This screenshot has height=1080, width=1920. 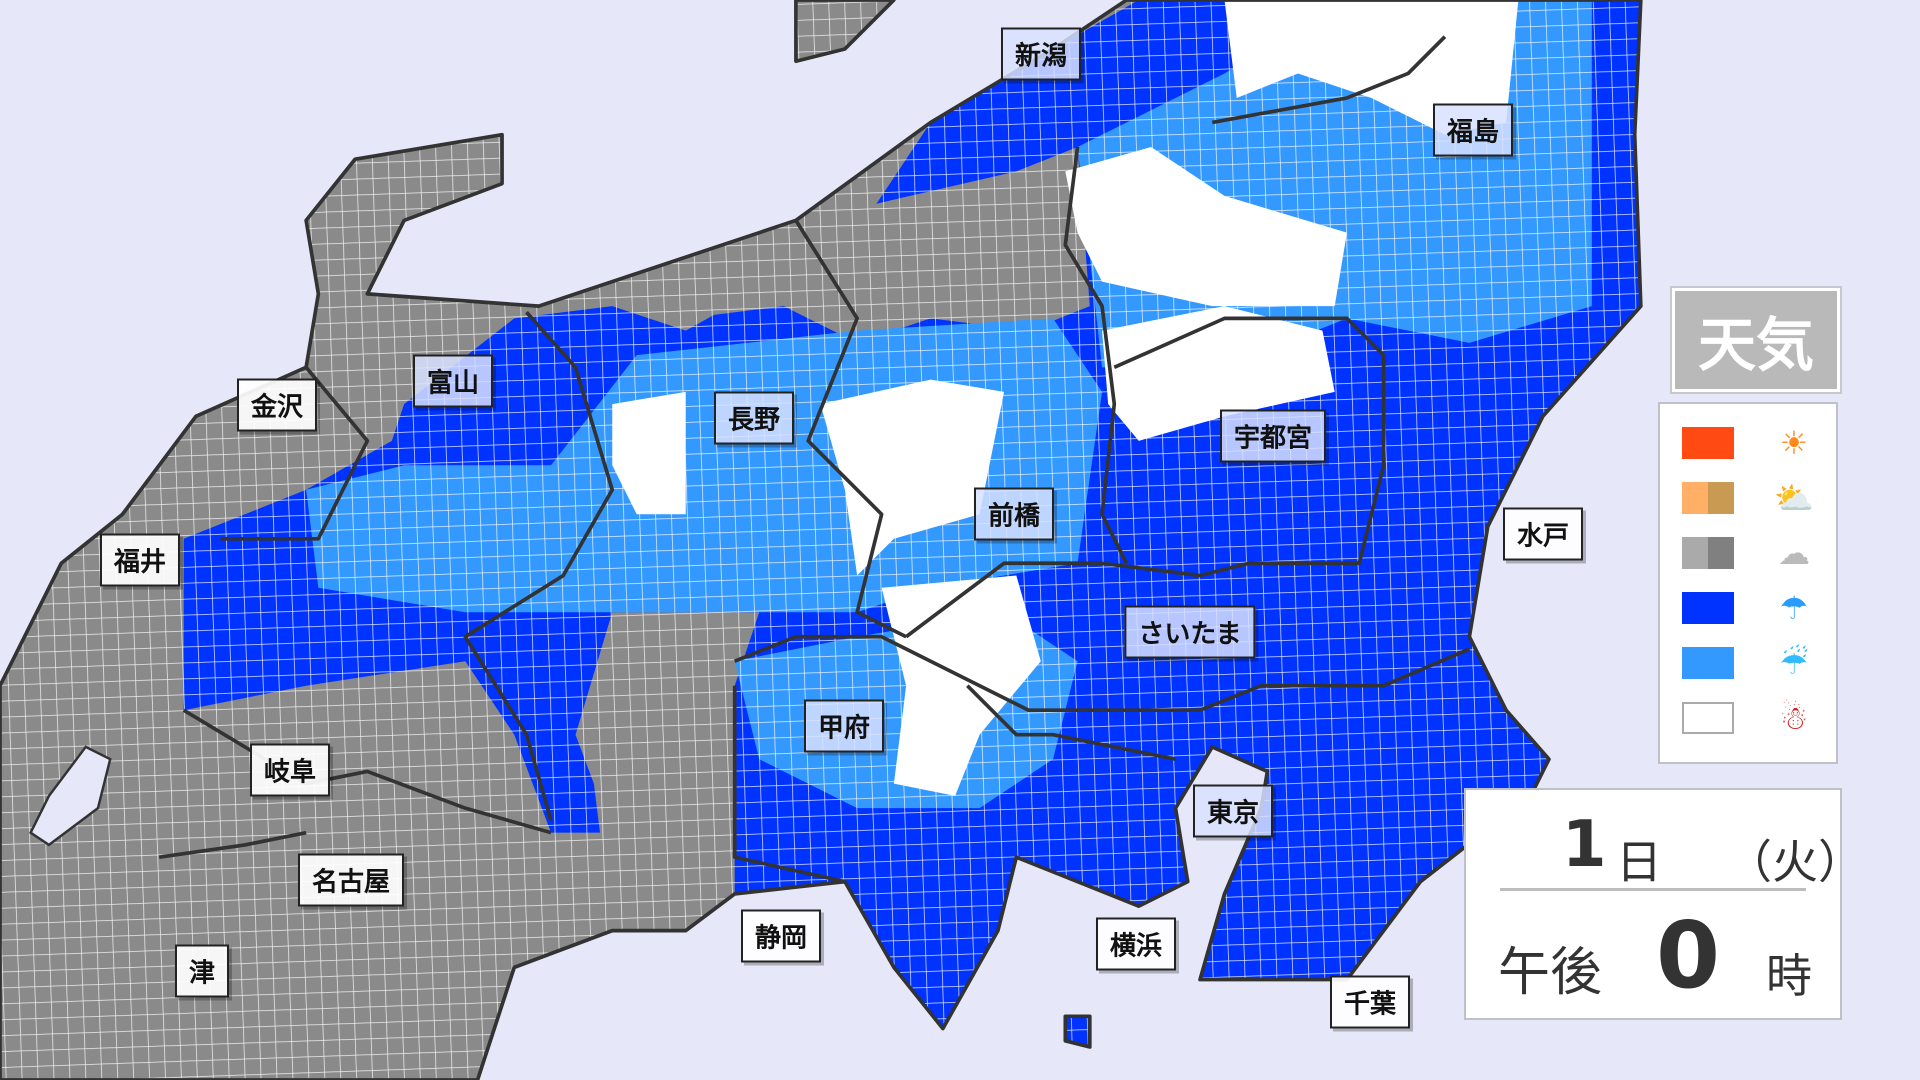 What do you see at coordinates (1190, 632) in the screenshot?
I see `city-label-saitama: さいたま` at bounding box center [1190, 632].